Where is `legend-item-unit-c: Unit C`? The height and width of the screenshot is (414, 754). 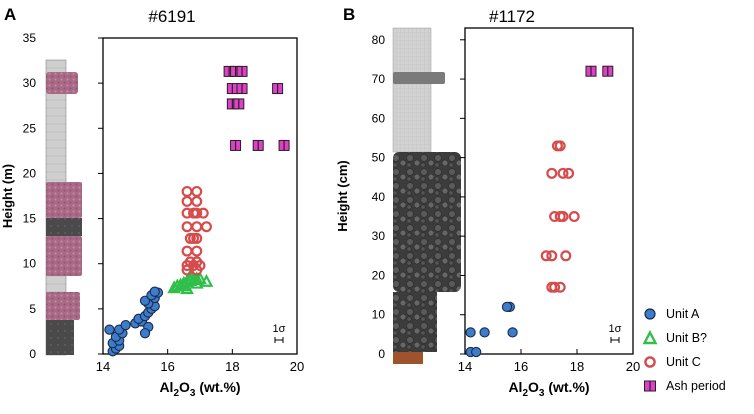
legend-item-unit-c: Unit C is located at coordinates (696, 362).